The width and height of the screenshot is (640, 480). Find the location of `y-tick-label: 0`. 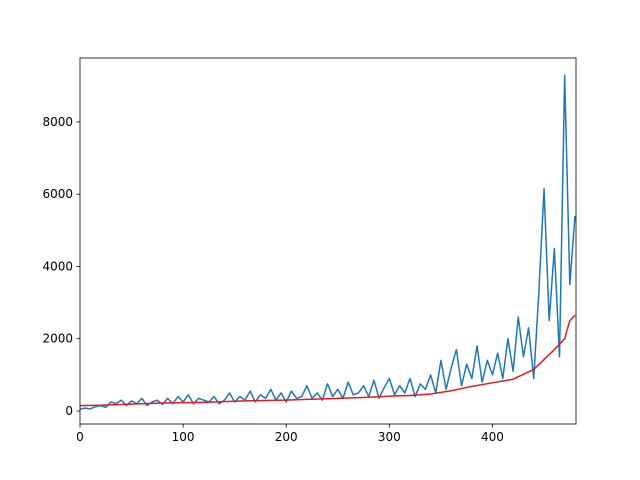

y-tick-label: 0 is located at coordinates (69, 411).